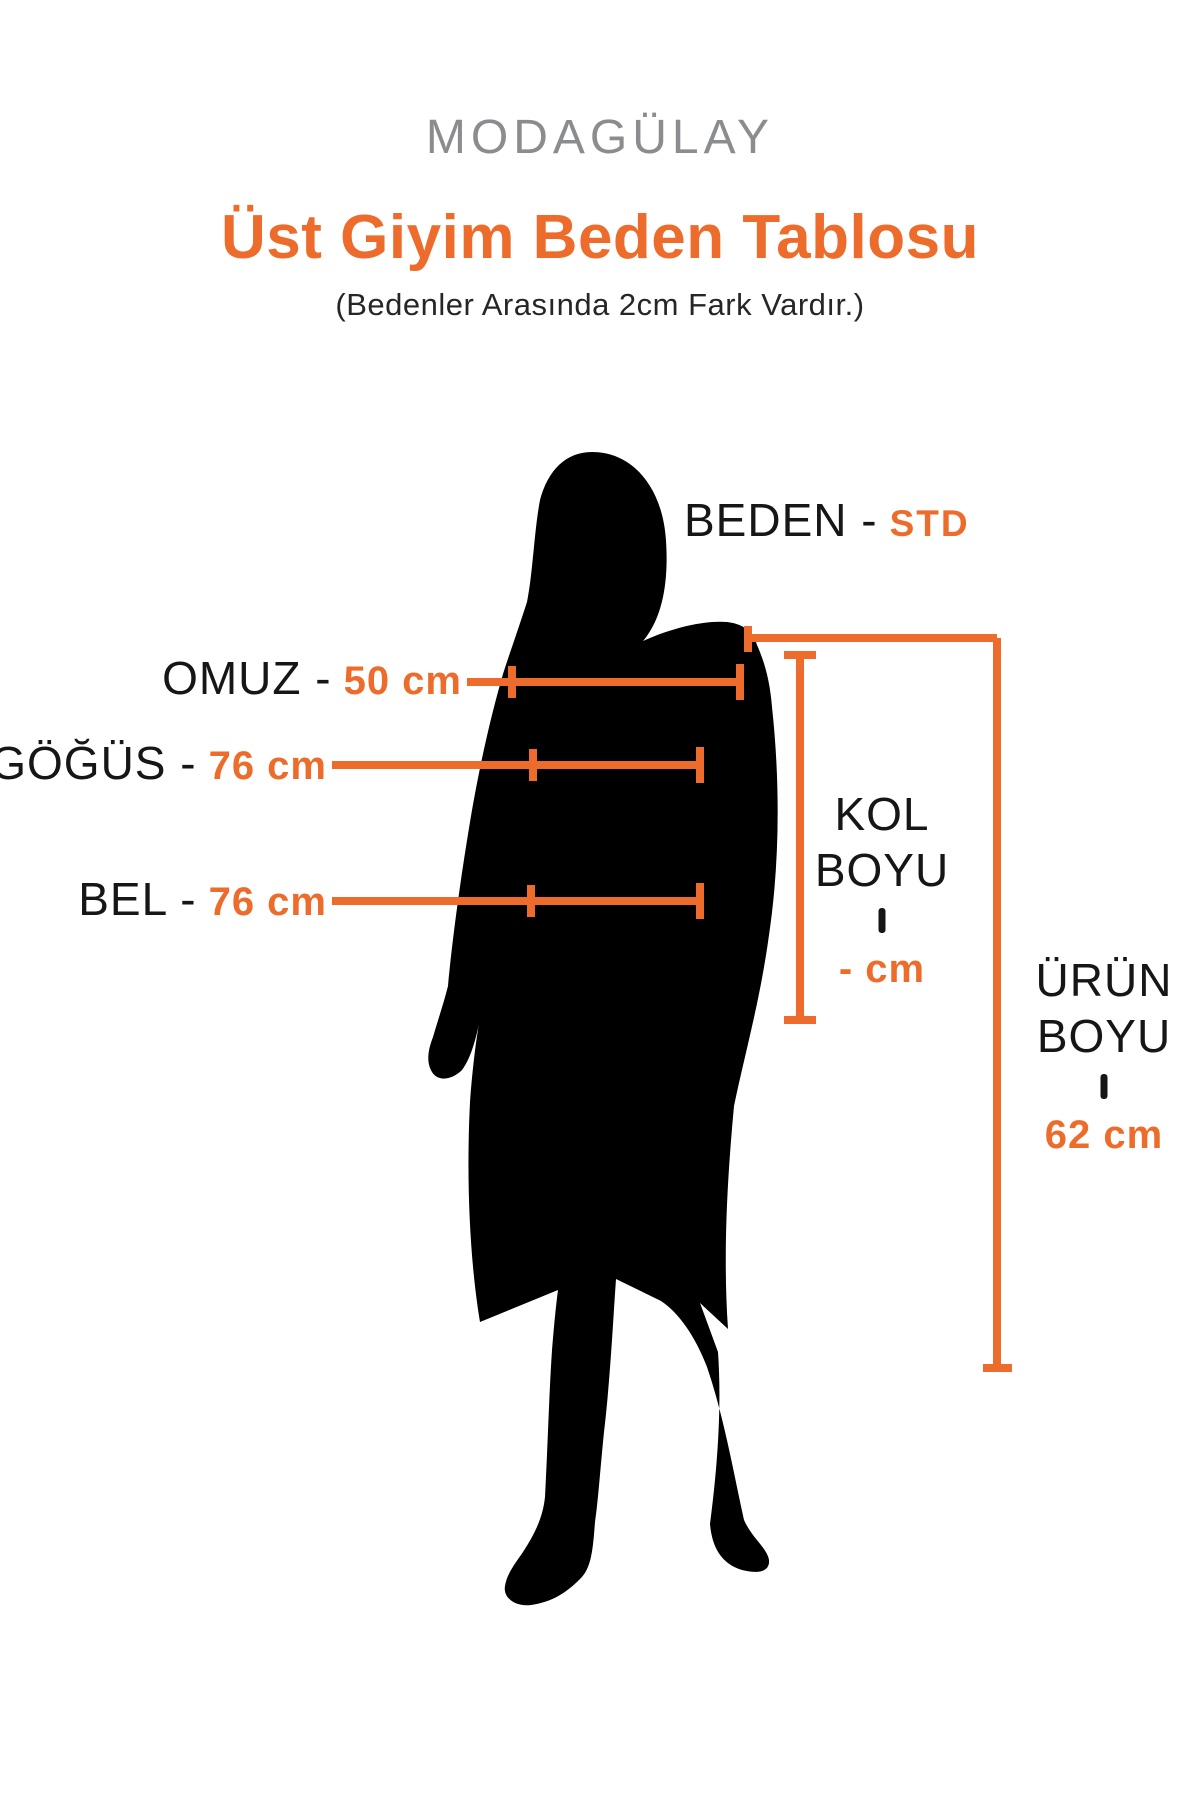 Image resolution: width=1200 pixels, height=1800 pixels. I want to click on size-label: BEDEN - STD, so click(827, 520).